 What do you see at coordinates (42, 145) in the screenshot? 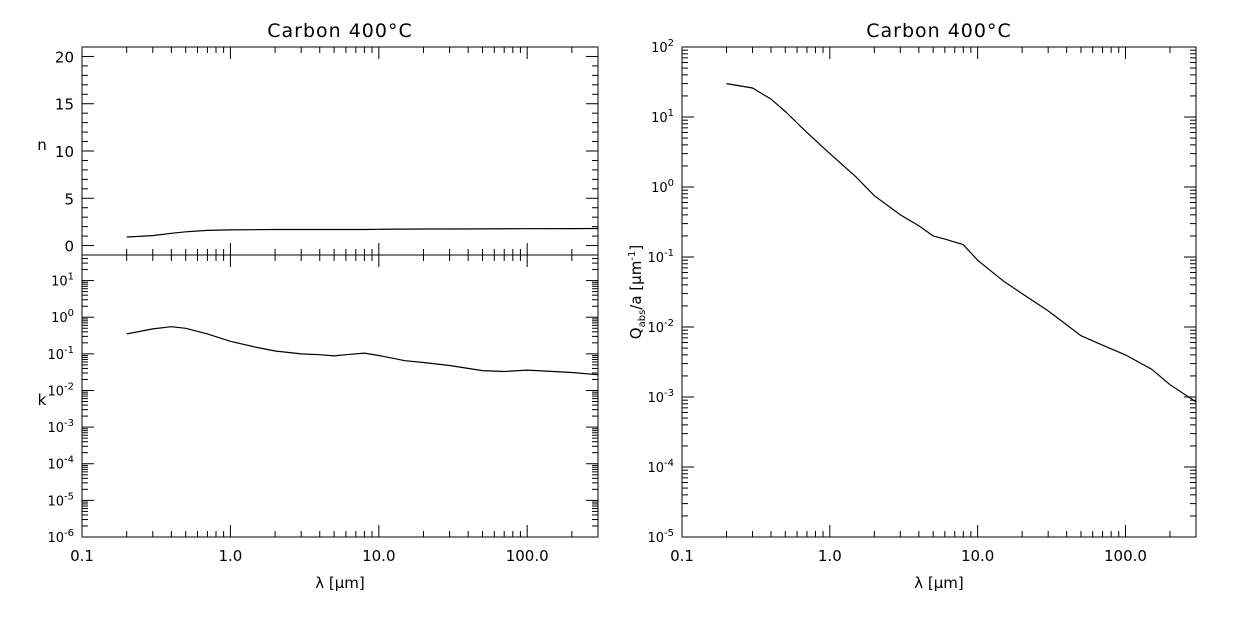
I see `y-axis-label: n` at bounding box center [42, 145].